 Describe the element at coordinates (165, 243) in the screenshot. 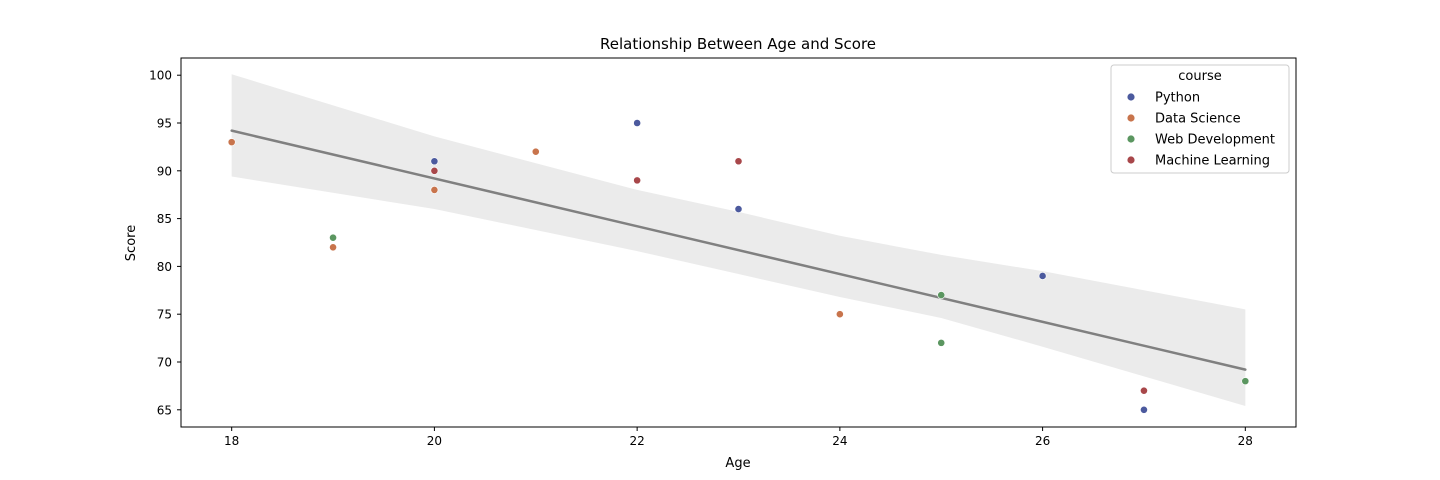

I see `y-axis-ticks: 65 70 75 80 85 90 95 100` at that location.